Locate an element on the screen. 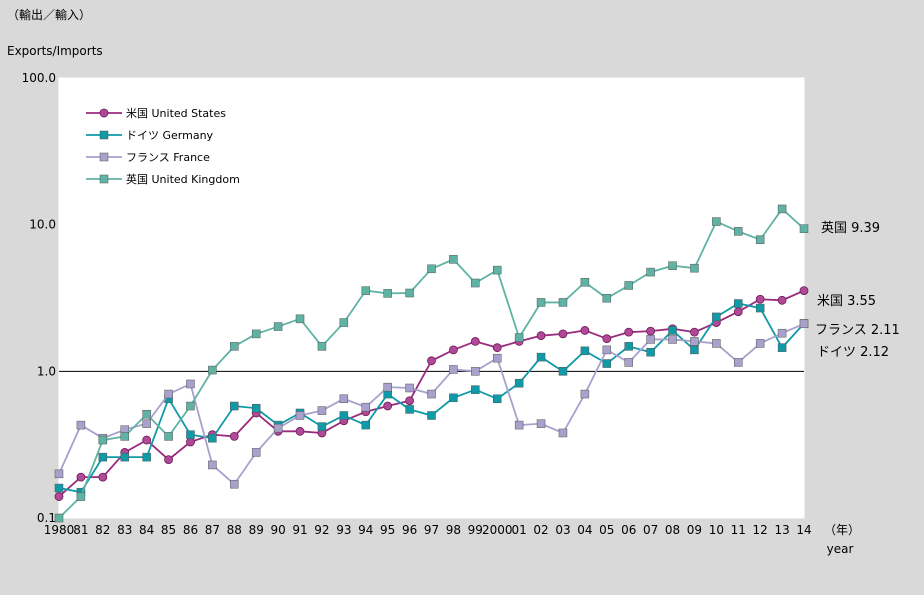  legend-entry: ドイツ Germany is located at coordinates (170, 135).